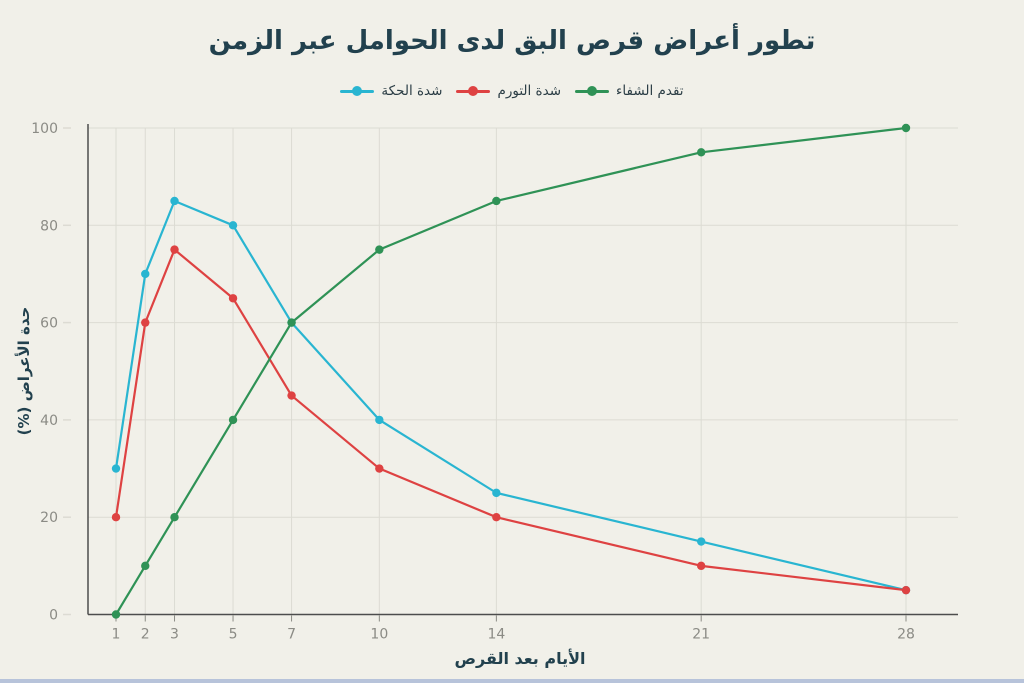 The height and width of the screenshot is (683, 1024). Describe the element at coordinates (24, 371) in the screenshot. I see `y-axis-title: حدة الأعراض (%)` at that location.